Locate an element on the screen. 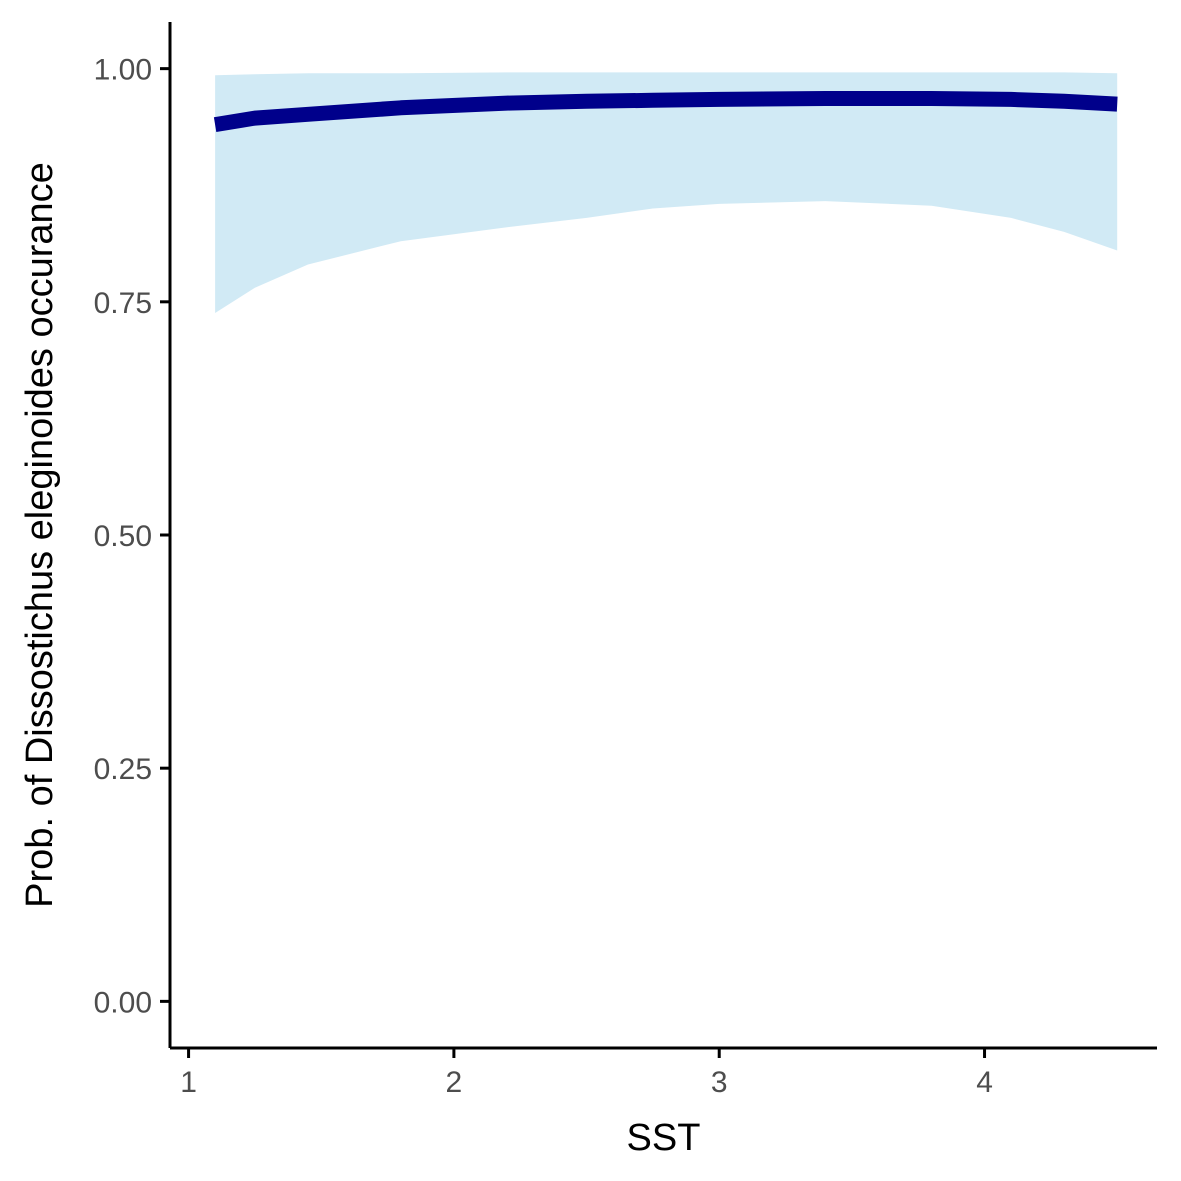 The height and width of the screenshot is (1181, 1181). x-axis-title: SST is located at coordinates (664, 1138).